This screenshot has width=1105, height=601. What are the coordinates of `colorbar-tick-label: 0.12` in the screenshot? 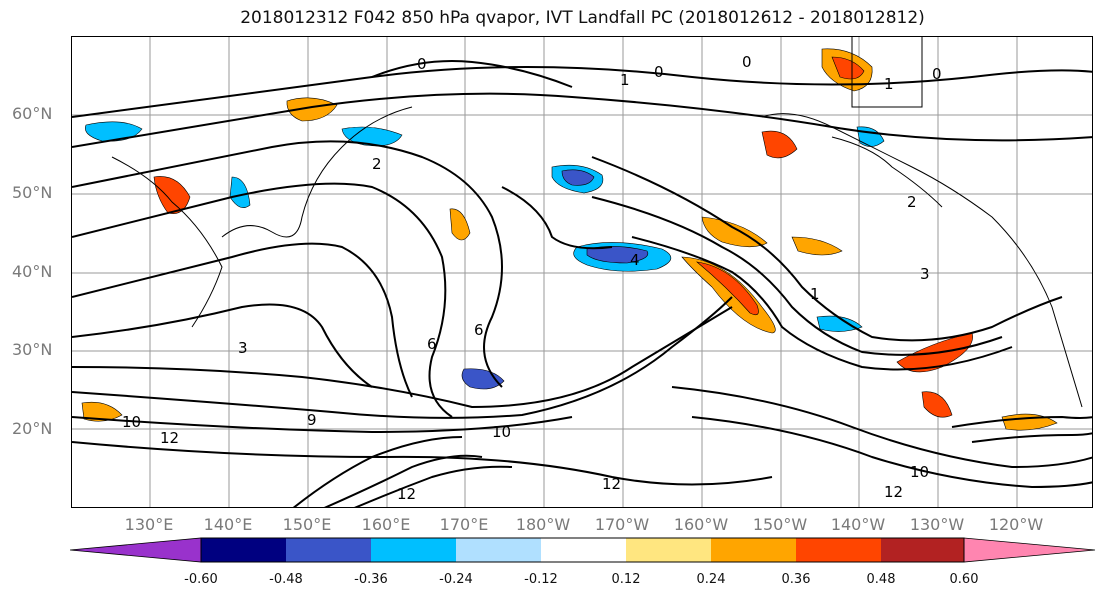 It's located at (626, 579).